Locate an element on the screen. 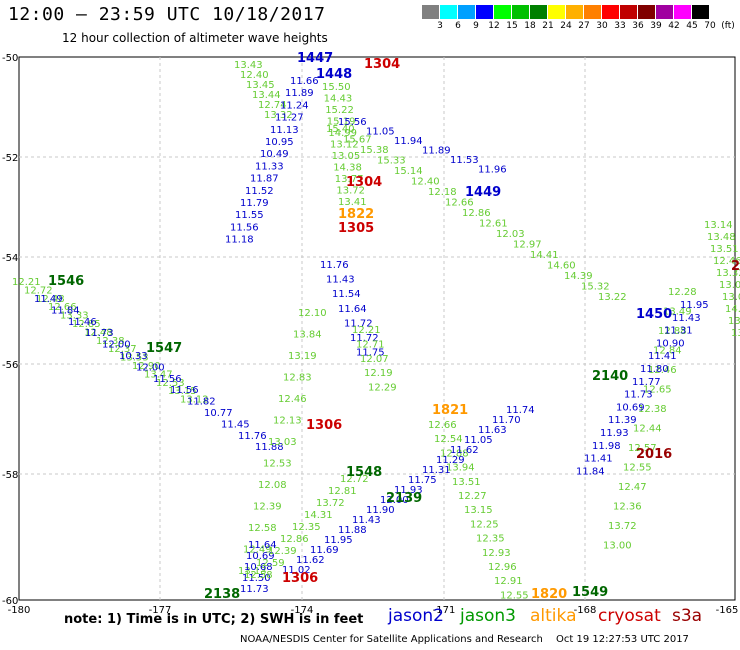 Image resolution: width=740 pixels, height=650 pixels. wave-height-value: 11.76 is located at coordinates (334, 265).